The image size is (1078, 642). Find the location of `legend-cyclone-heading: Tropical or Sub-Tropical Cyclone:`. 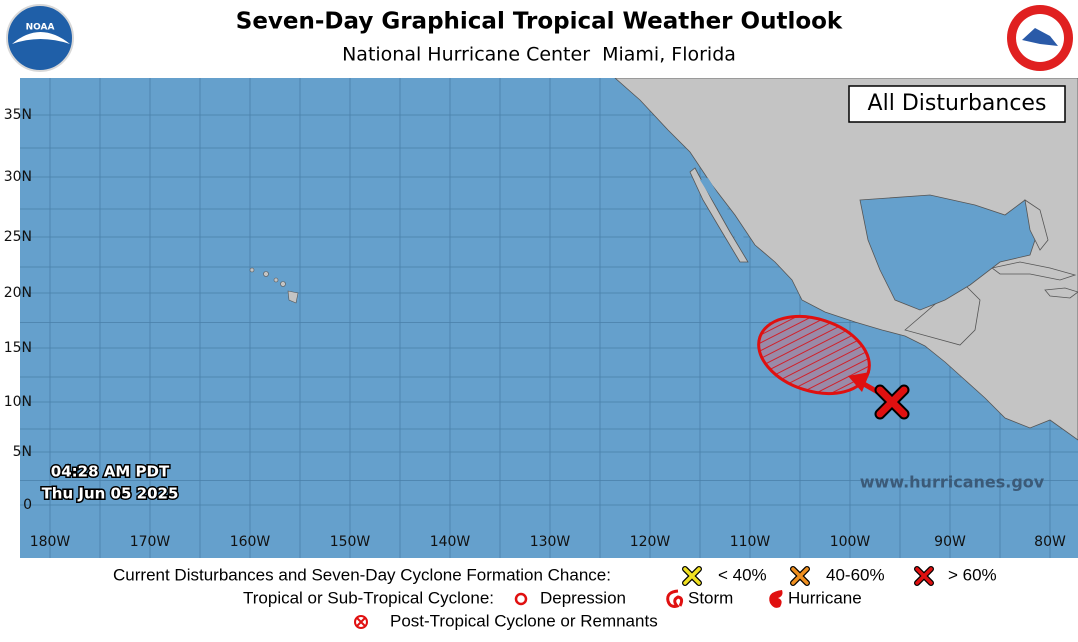

legend-cyclone-heading: Tropical or Sub-Tropical Cyclone: is located at coordinates (368, 597).